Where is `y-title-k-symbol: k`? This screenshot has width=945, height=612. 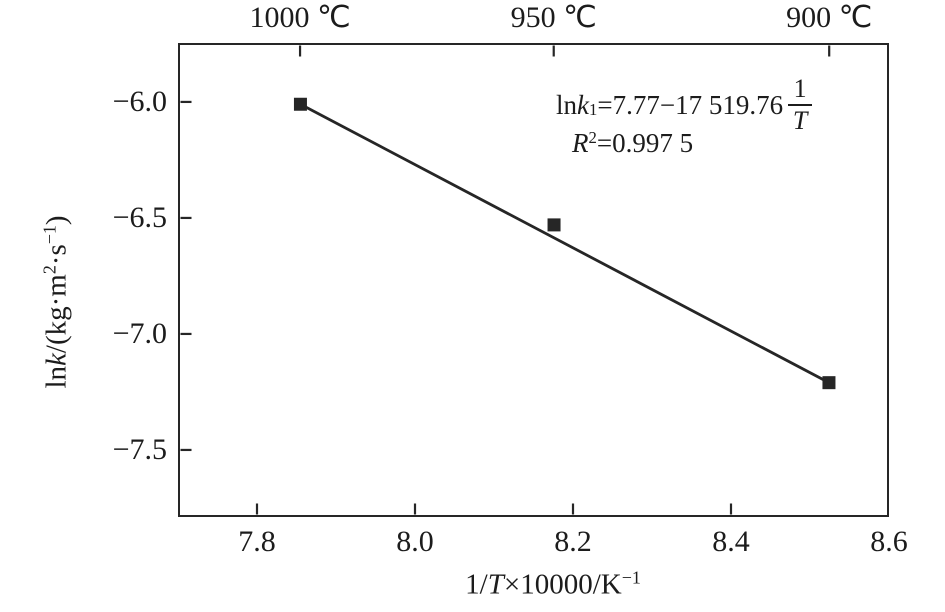 y-title-k-symbol: k is located at coordinates (56, 359).